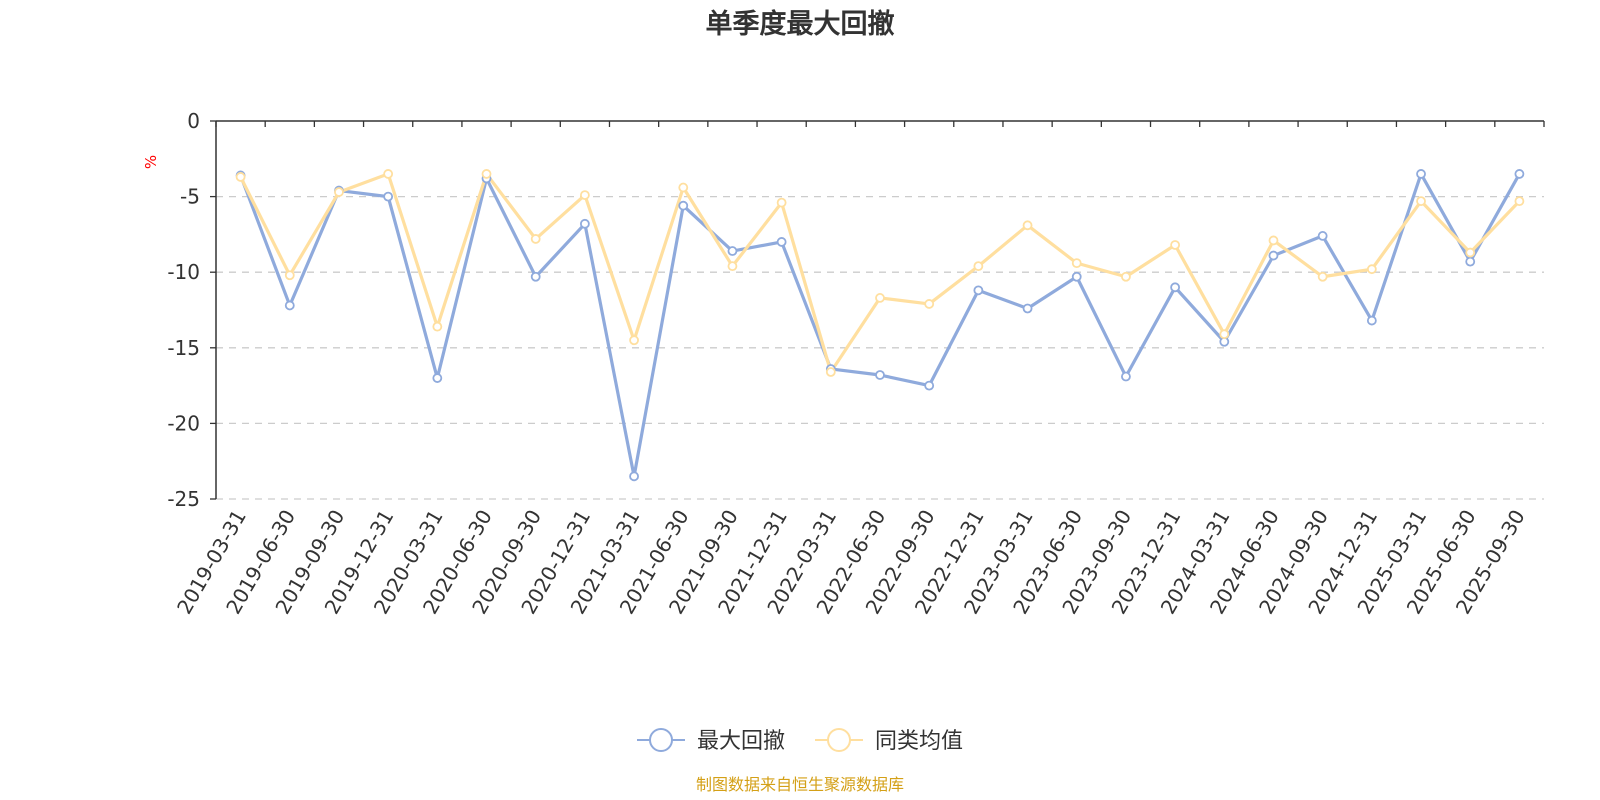  What do you see at coordinates (800, 741) in the screenshot?
I see `legend: 最大回撤 同类均值` at bounding box center [800, 741].